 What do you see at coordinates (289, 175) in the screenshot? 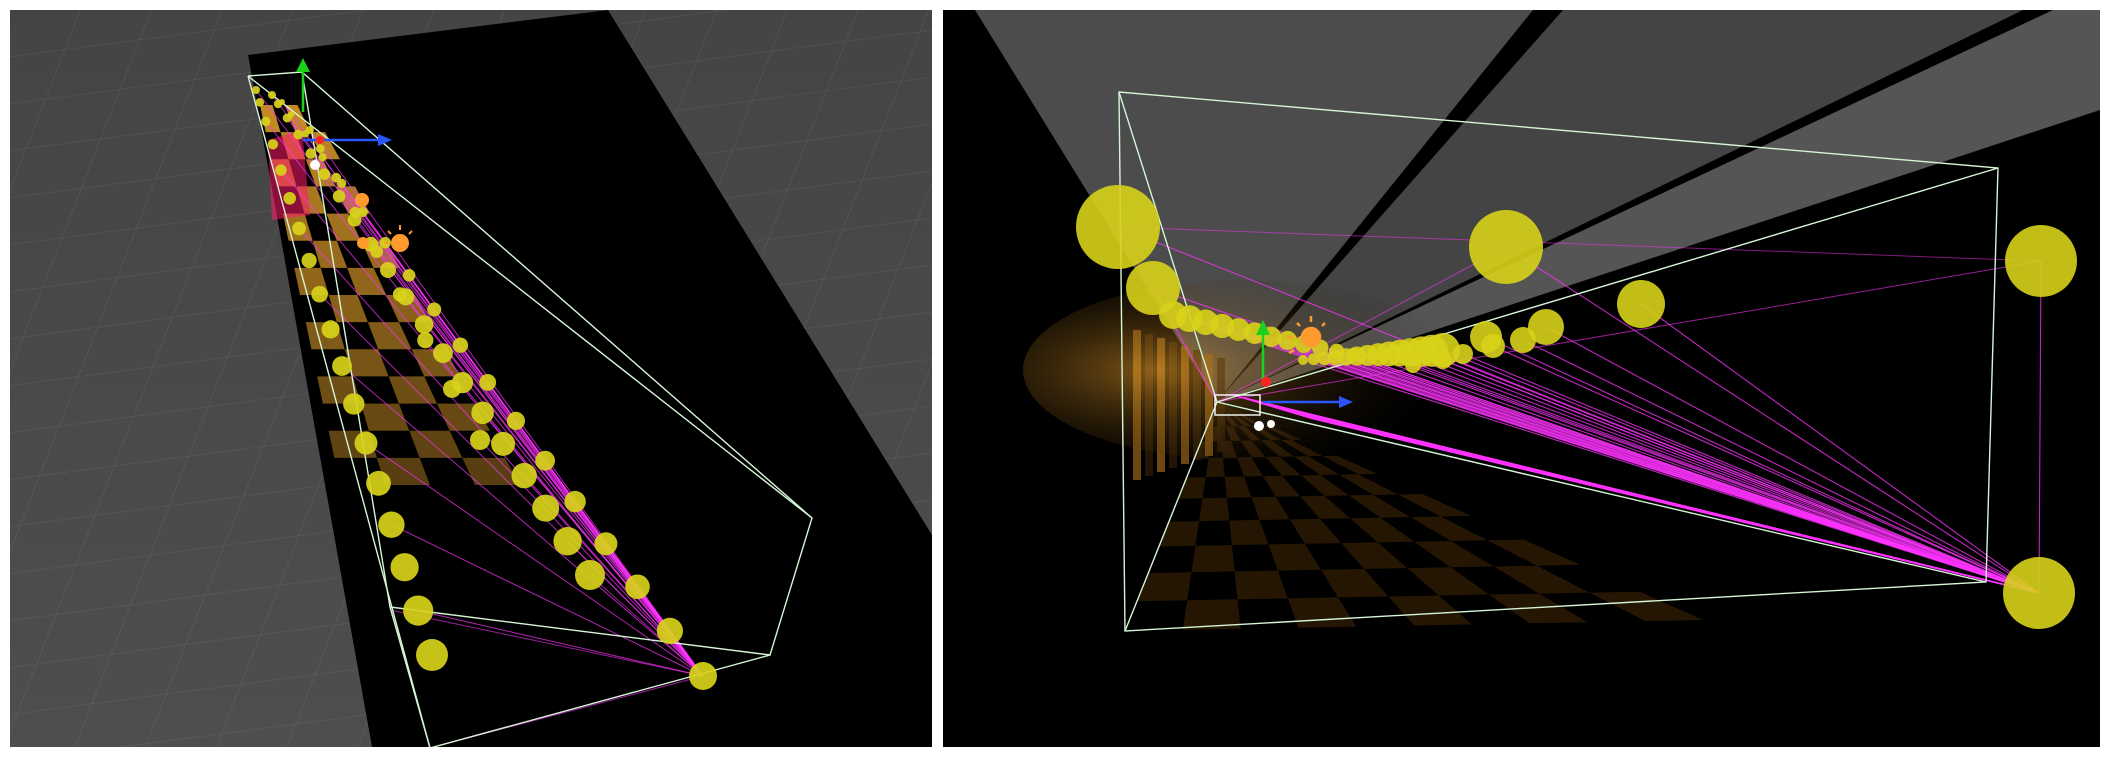
I see `light-spill` at bounding box center [289, 175].